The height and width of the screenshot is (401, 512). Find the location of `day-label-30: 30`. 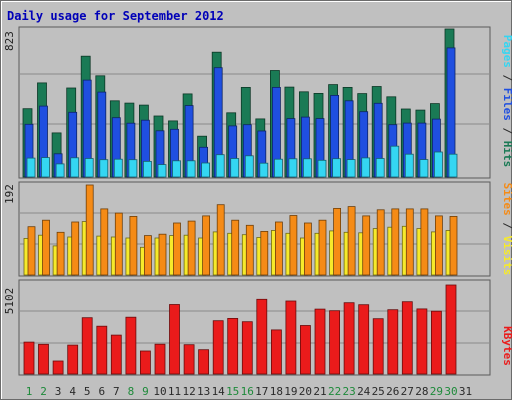

day-label-30: 30 is located at coordinates (450, 391).